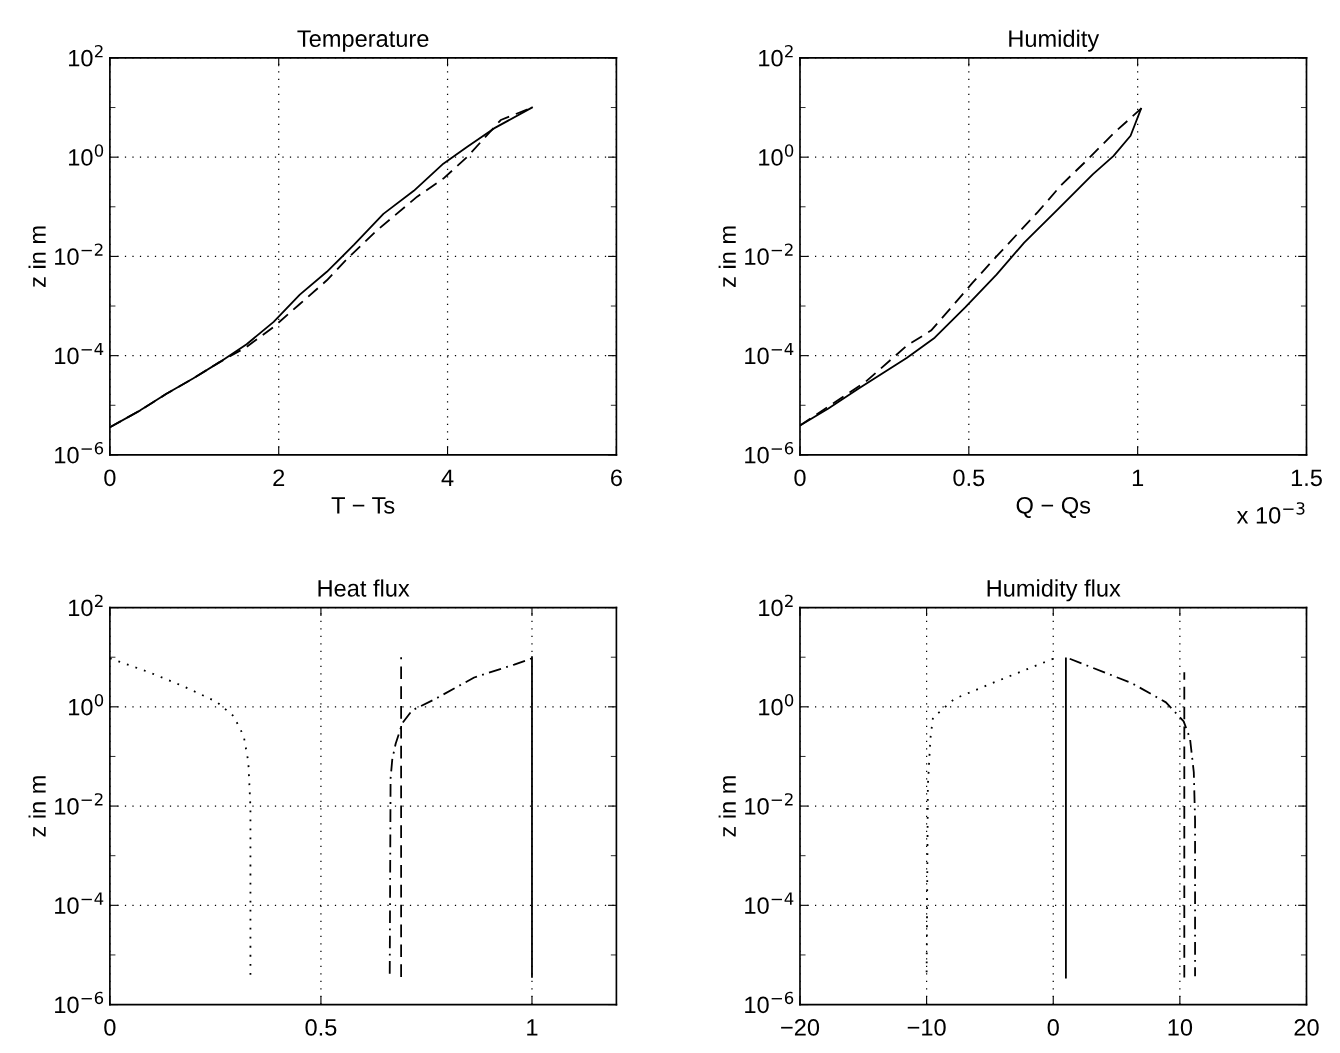 The image size is (1340, 1053). I want to click on chart-title: Humidity flux, so click(1054, 590).